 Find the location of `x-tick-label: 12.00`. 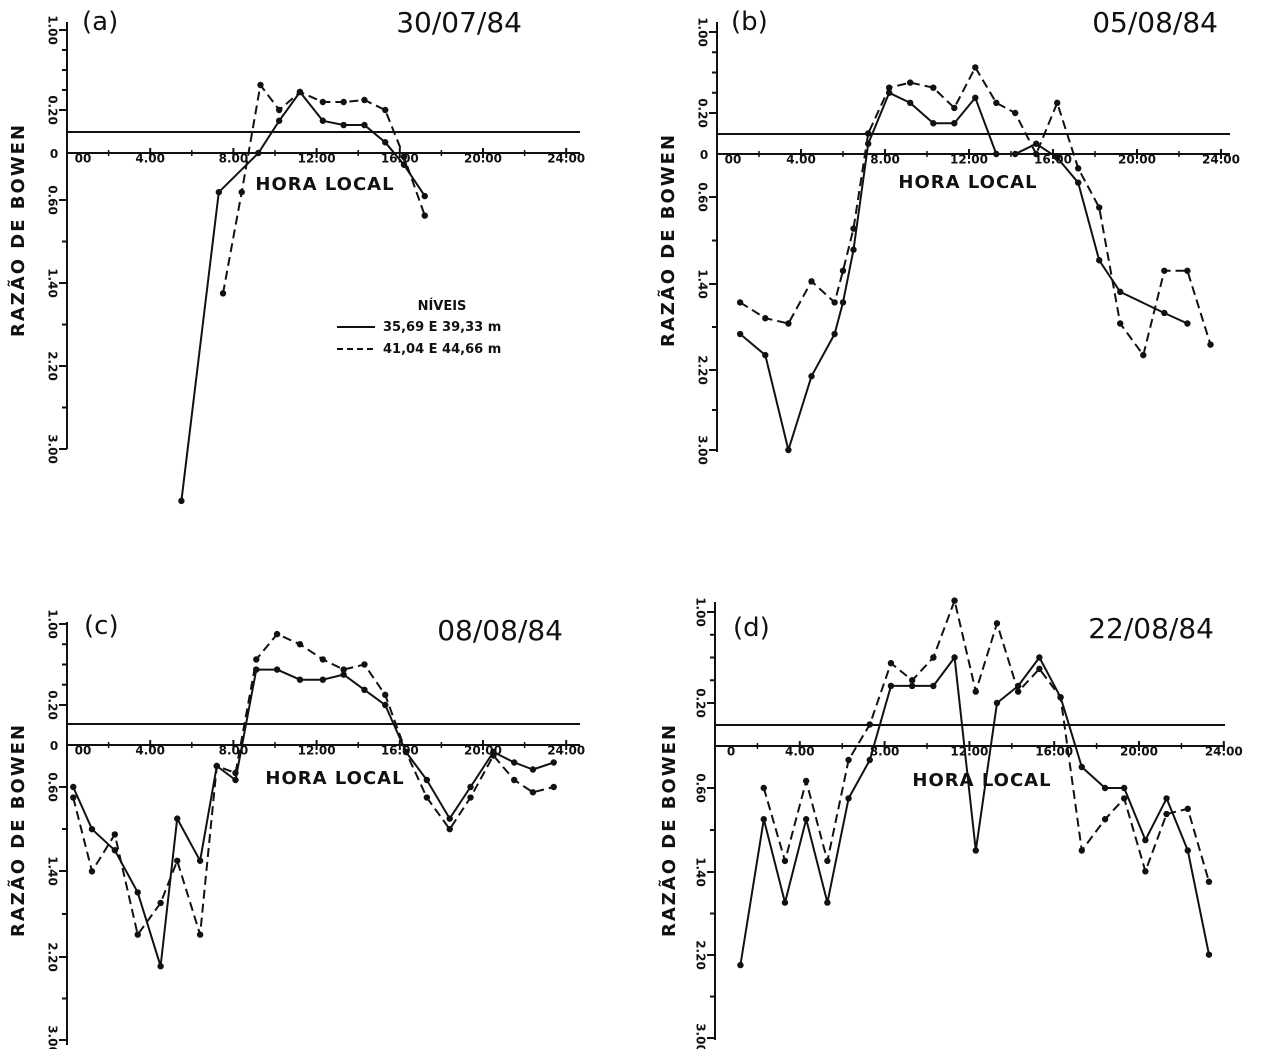

x-tick-label: 12.00 is located at coordinates (317, 751).